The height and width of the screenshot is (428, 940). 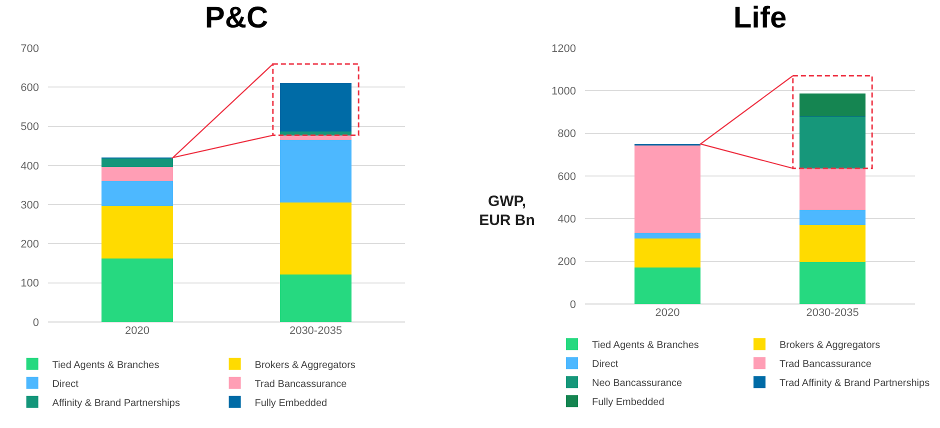 I want to click on y-axis-title: GWP, EUR Bn, so click(x=507, y=211).